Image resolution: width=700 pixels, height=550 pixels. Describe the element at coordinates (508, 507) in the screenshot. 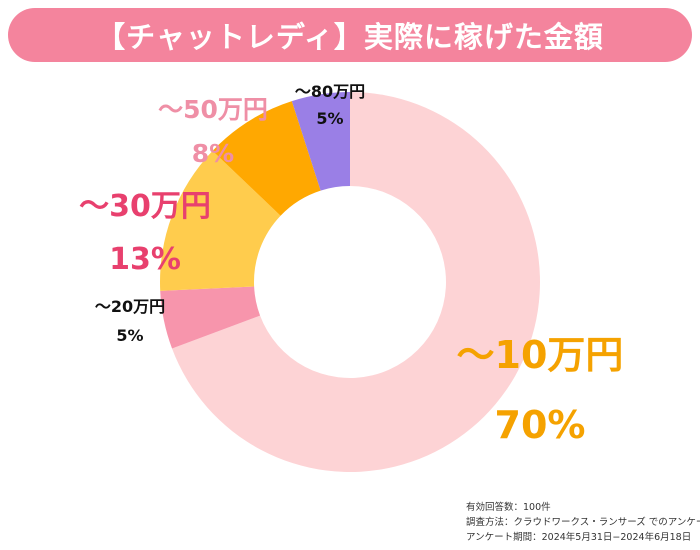

I see `footnote-respondents: 有効回答数：100件` at that location.